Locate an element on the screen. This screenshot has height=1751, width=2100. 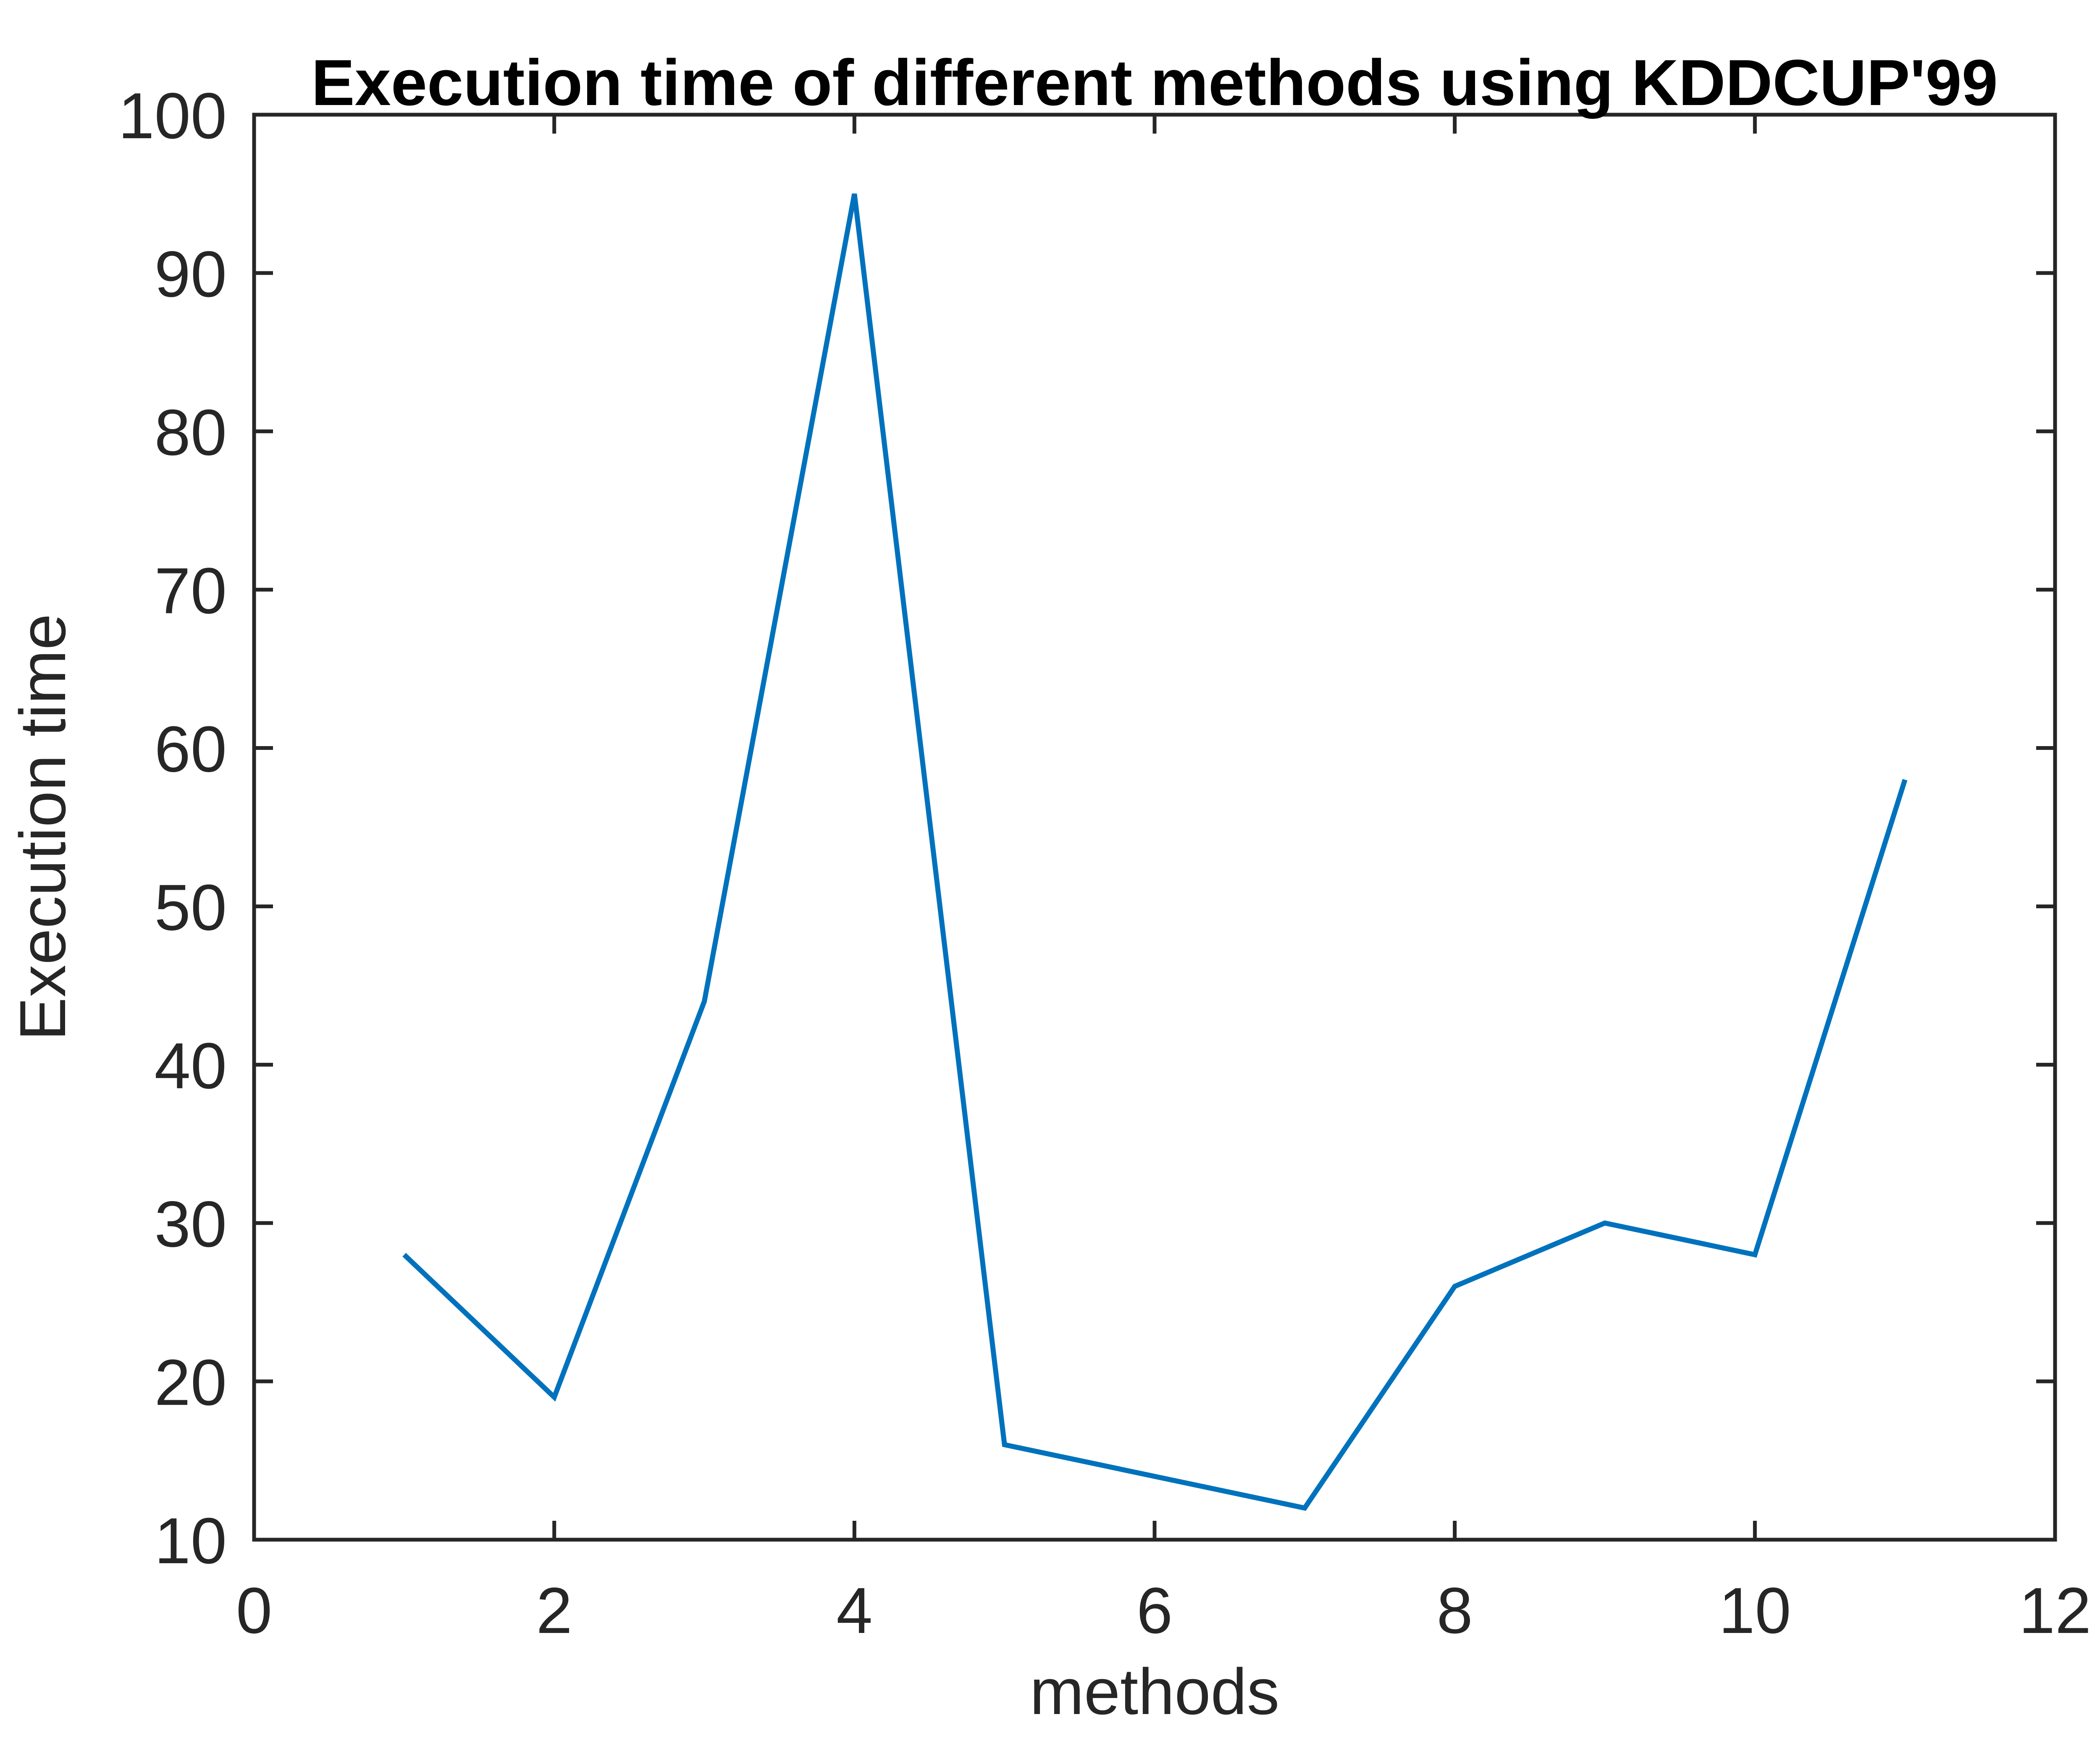
y-tick-label: 30 is located at coordinates (191, 1224).